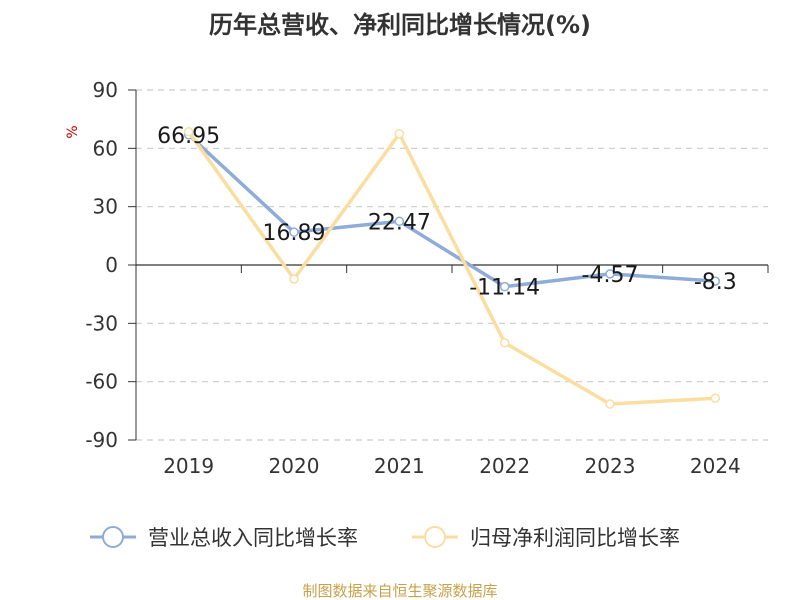 The width and height of the screenshot is (800, 600). I want to click on x-tick-label: 2022, so click(504, 466).